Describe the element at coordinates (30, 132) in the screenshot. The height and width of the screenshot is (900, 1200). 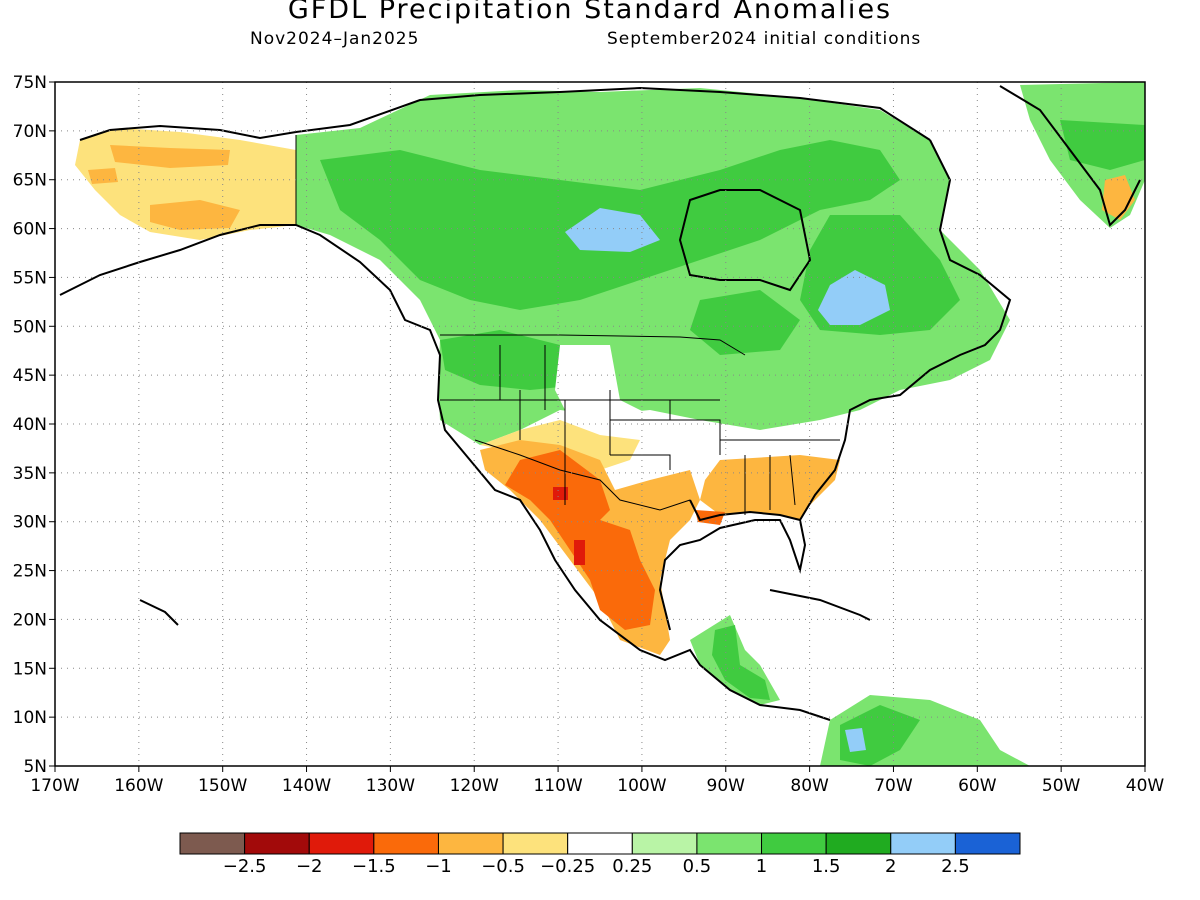
I see `lat-tick-label: 70N` at that location.